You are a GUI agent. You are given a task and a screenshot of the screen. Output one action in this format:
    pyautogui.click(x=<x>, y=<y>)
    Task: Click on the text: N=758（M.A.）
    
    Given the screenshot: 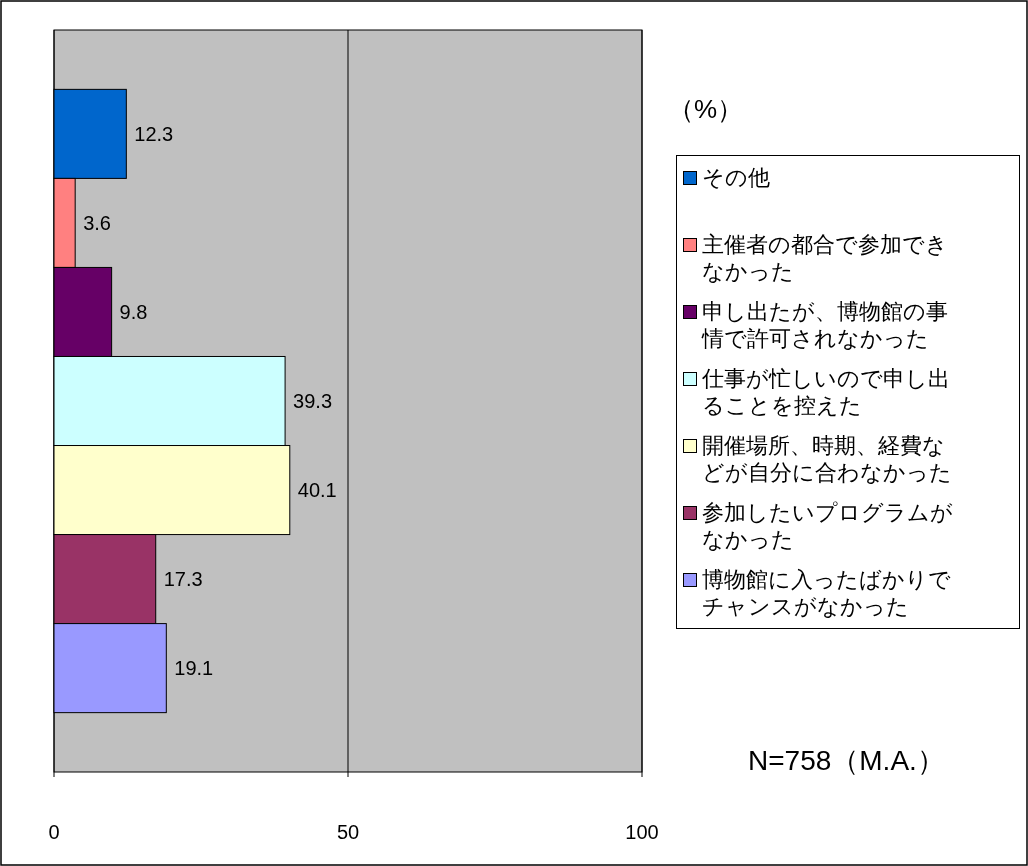 What is the action you would take?
    pyautogui.click(x=846, y=761)
    